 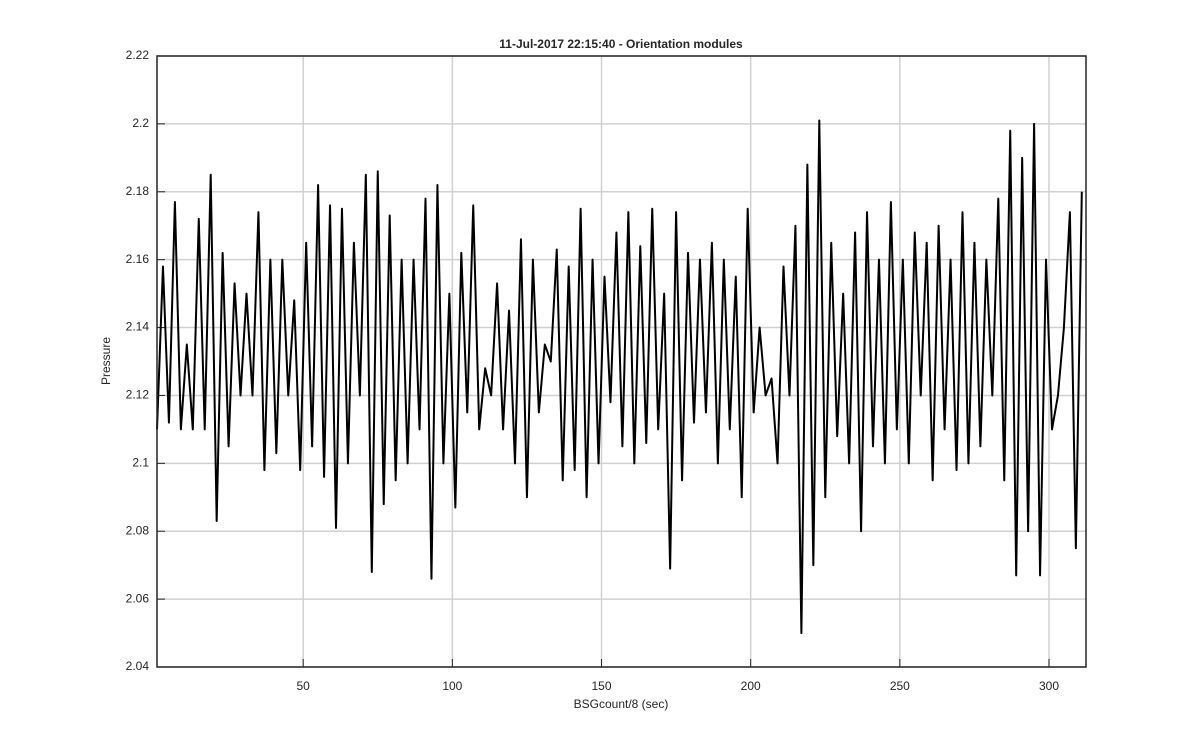 I want to click on y-tick-label: 2.06, so click(x=138, y=598).